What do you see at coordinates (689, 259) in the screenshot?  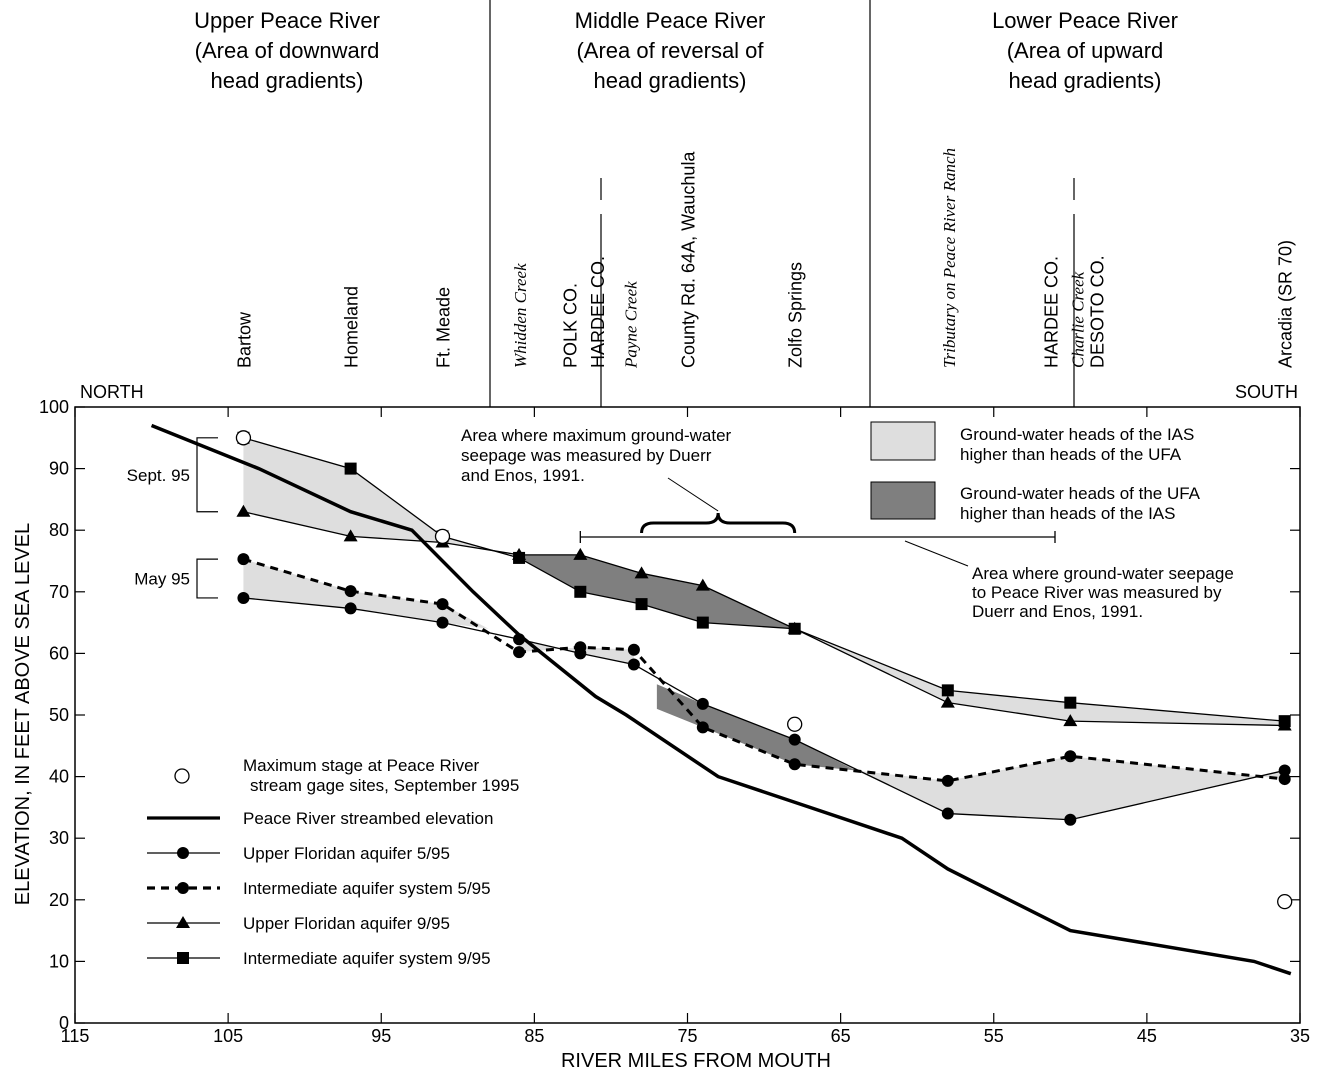 I see `site-label: County Rd. 64A, Wauchula` at bounding box center [689, 259].